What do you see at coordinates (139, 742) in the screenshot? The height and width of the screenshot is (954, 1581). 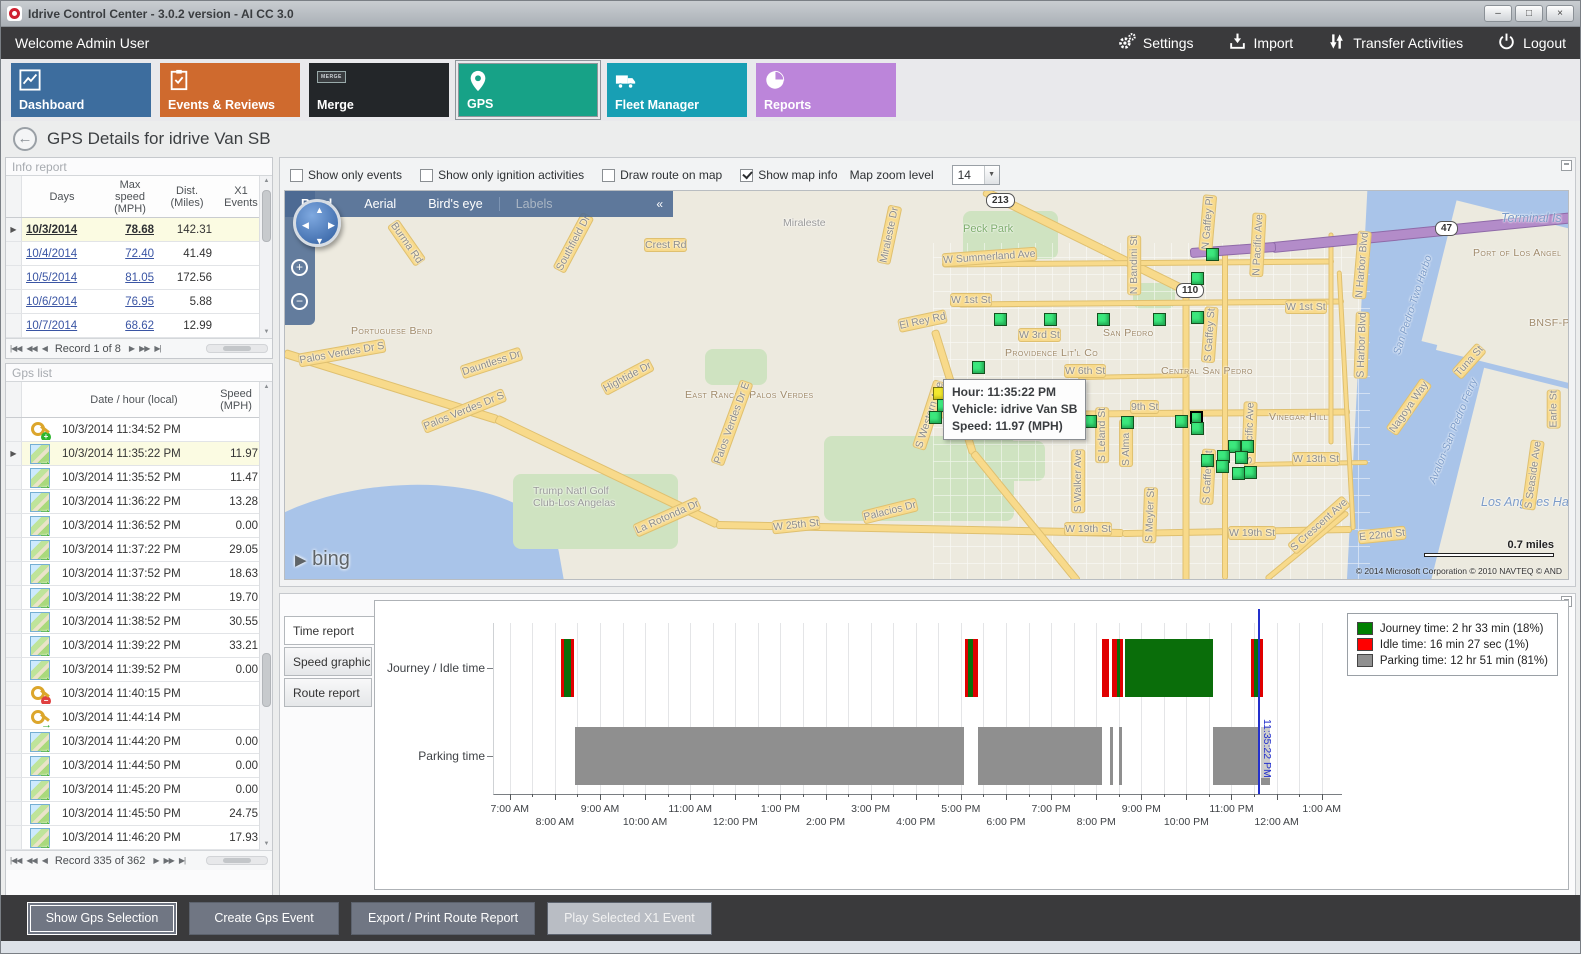 I see `gps-row: 10/3/2014 11:44:20 PM 0.00` at bounding box center [139, 742].